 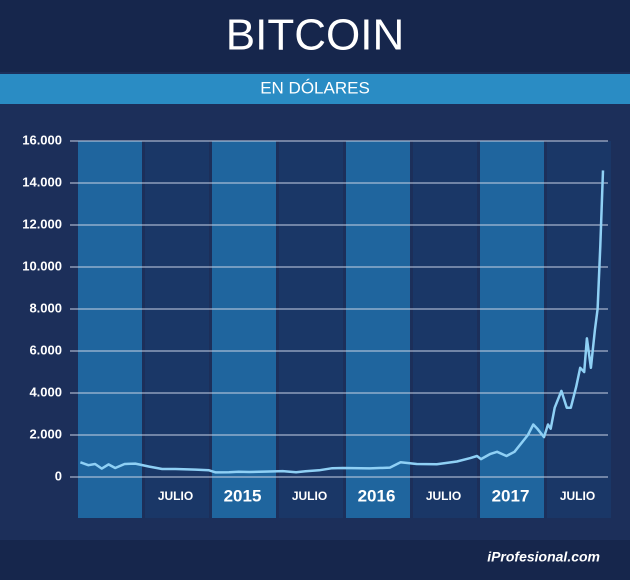 What do you see at coordinates (42, 139) in the screenshot?
I see `y-tick-label: 16.000` at bounding box center [42, 139].